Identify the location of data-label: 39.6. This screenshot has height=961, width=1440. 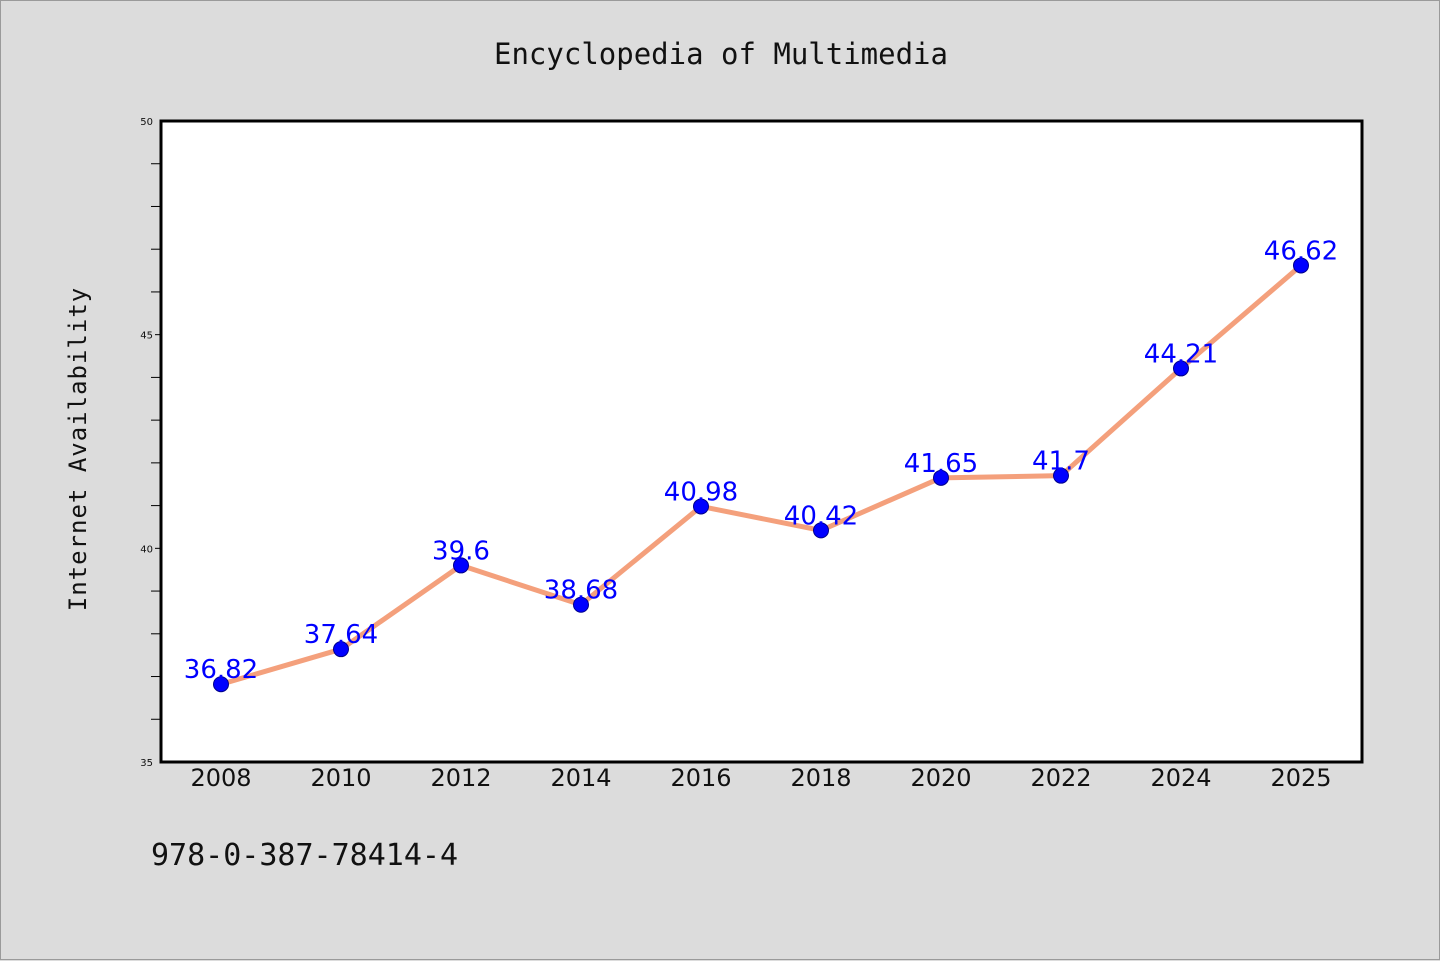
(461, 551).